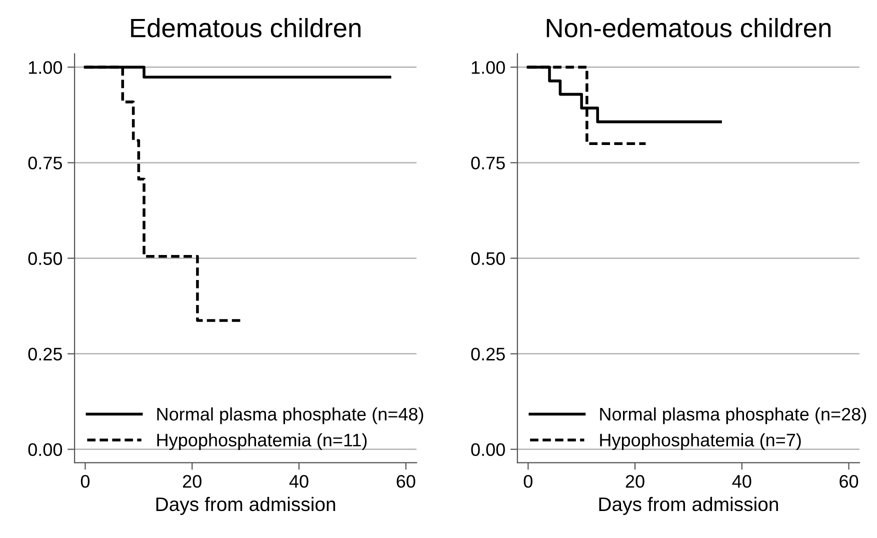  I want to click on chart-title: Edematous children, so click(245, 28).